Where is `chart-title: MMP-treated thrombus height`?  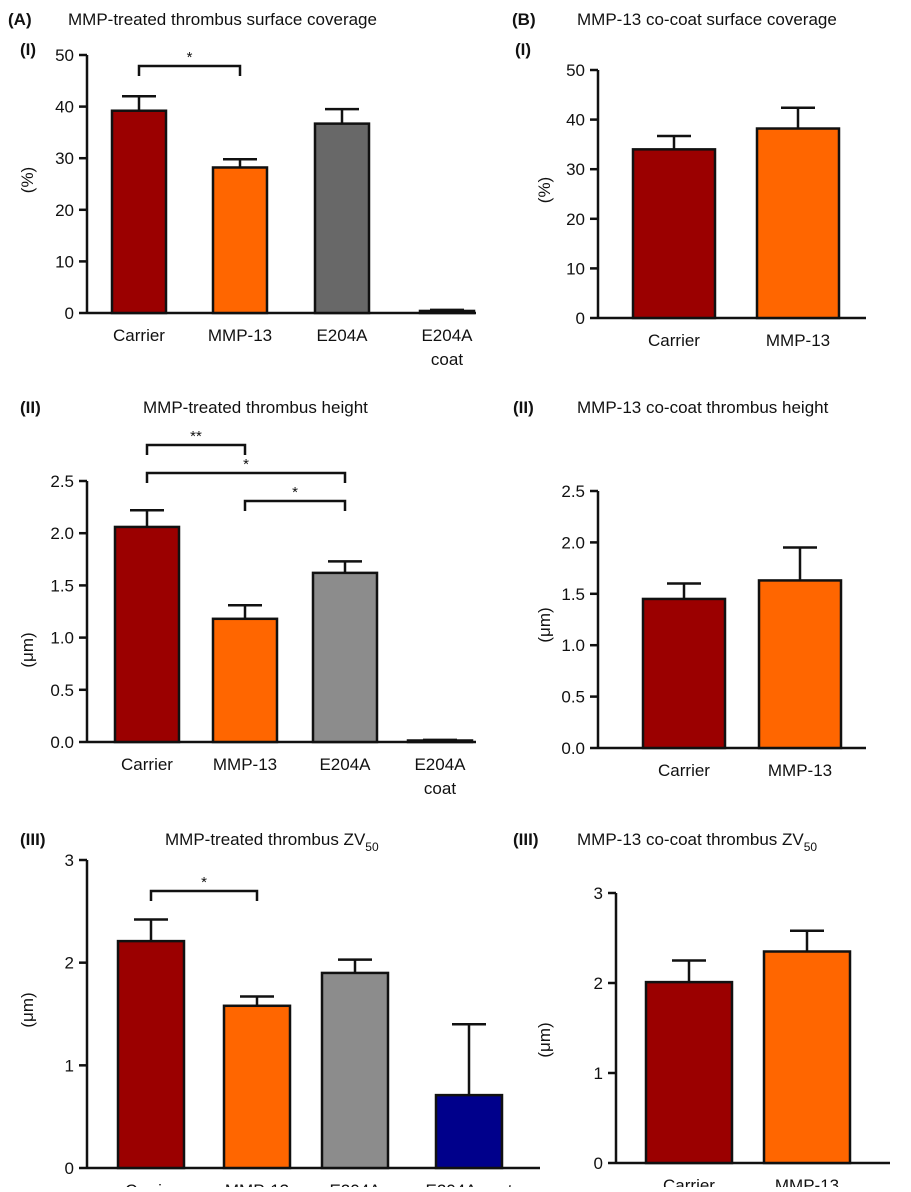 chart-title: MMP-treated thrombus height is located at coordinates (255, 407).